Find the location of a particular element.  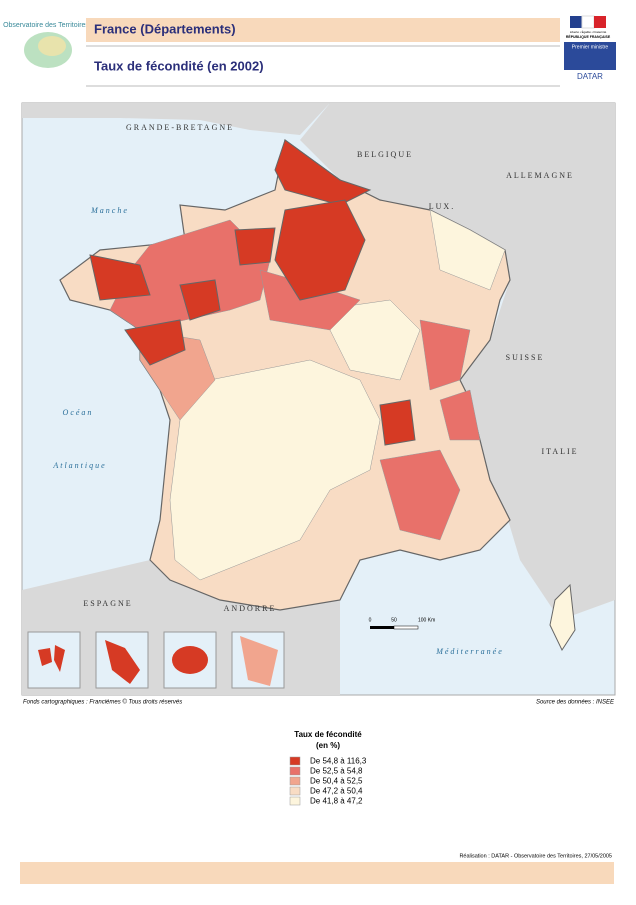

sea-label: Océan is located at coordinates (78, 412).